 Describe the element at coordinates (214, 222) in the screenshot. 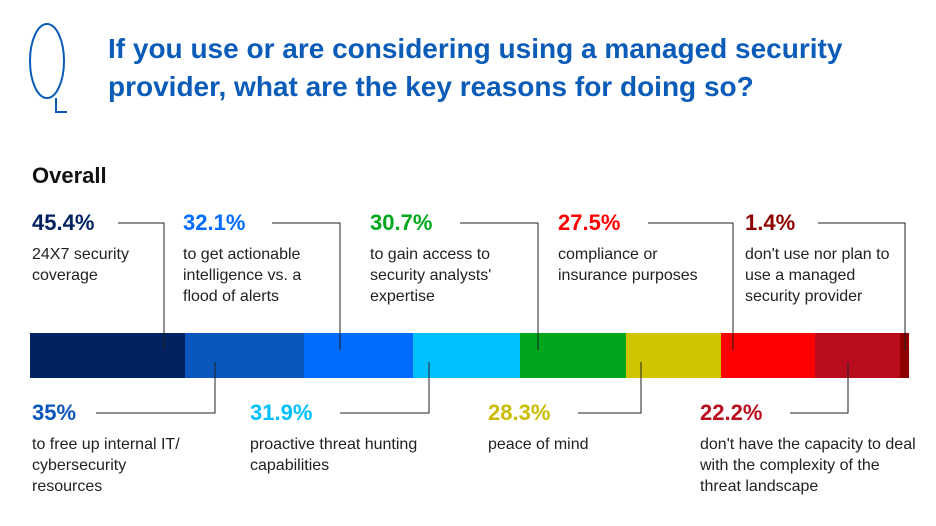

I see `reason-percent: 32.1%` at that location.